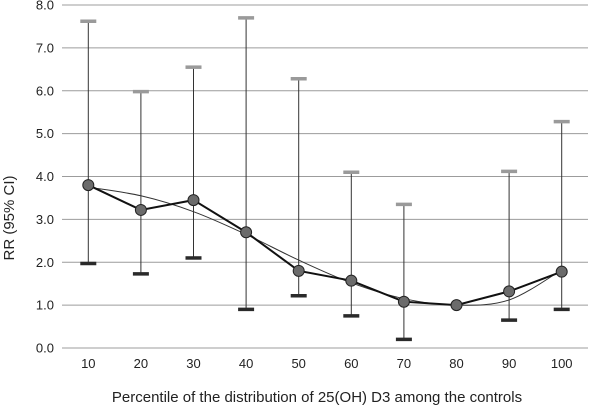 This screenshot has width=595, height=413. What do you see at coordinates (509, 363) in the screenshot?
I see `x-tick-label-8: 90` at bounding box center [509, 363].